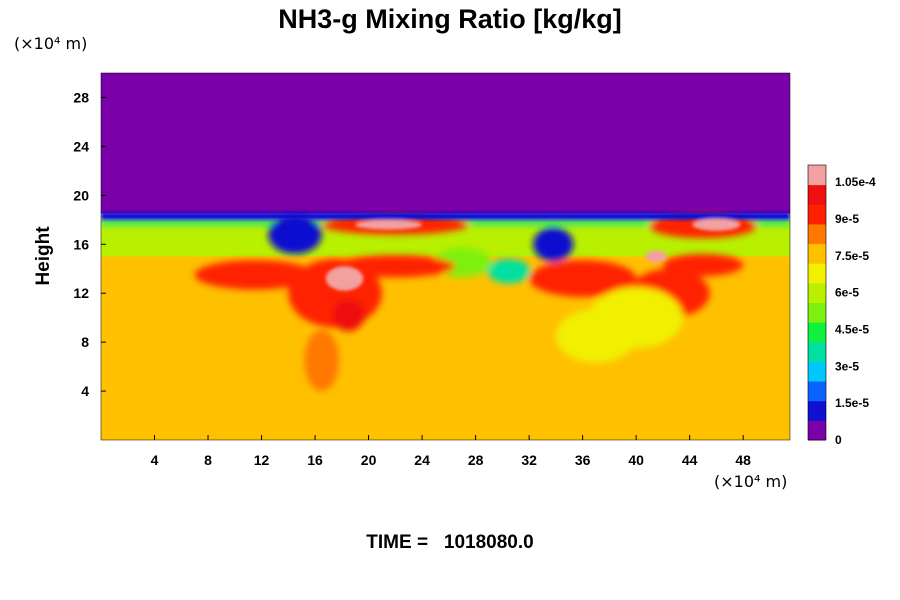  Describe the element at coordinates (422, 460) in the screenshot. I see `x-tick-label: 24` at that location.